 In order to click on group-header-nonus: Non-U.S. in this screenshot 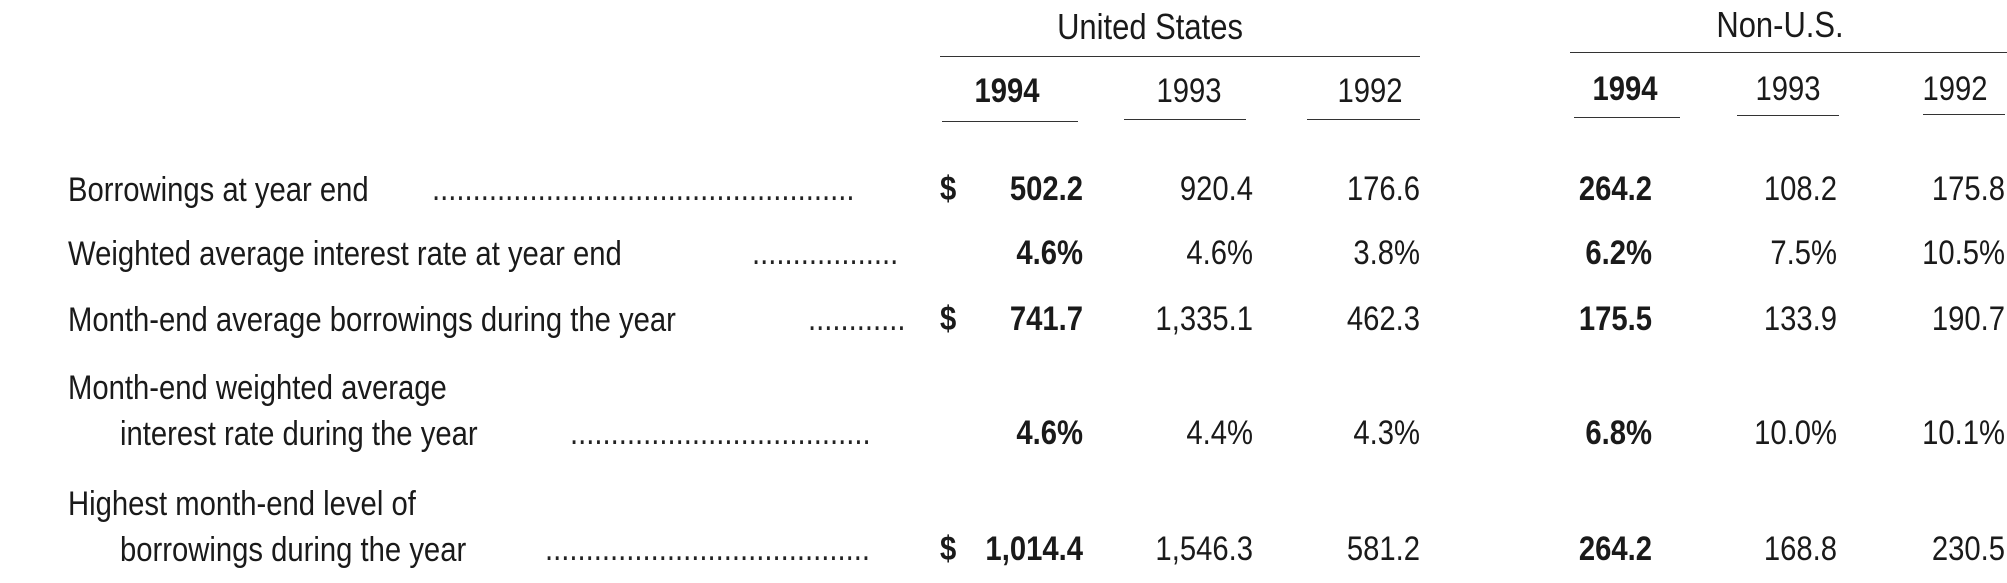, I will do `click(1780, 24)`.